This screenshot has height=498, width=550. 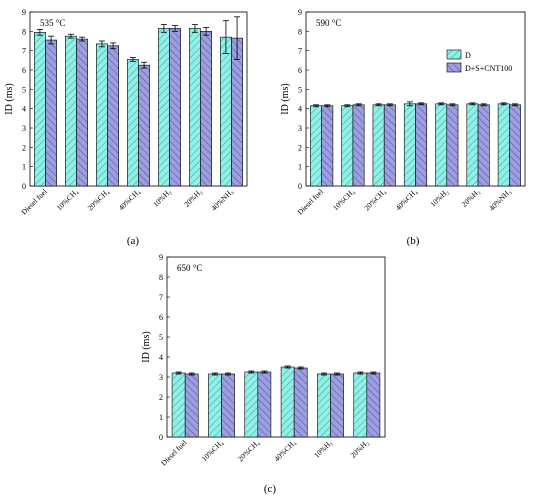 I want to click on legend-label: D+S+CNT100, so click(x=488, y=68).